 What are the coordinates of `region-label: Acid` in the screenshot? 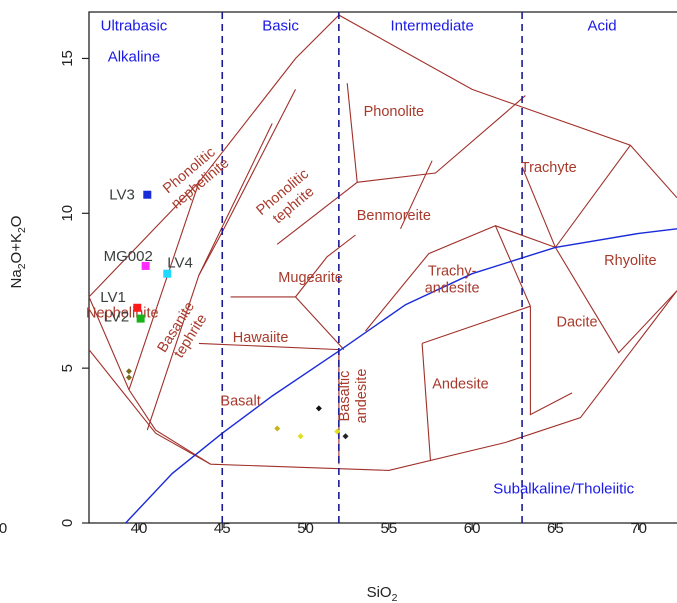 It's located at (601, 26).